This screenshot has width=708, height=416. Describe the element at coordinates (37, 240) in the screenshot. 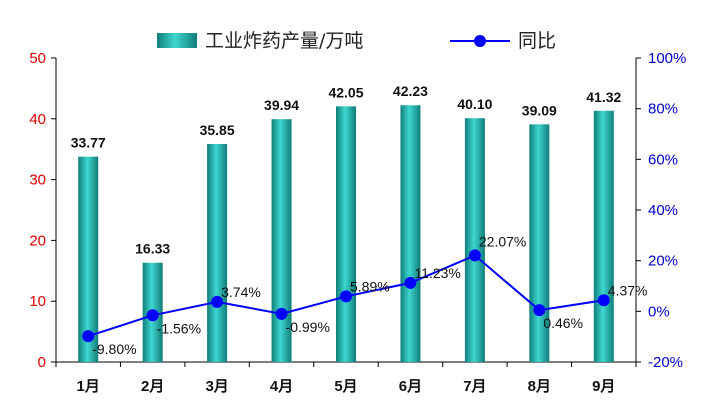

I see `left-tick-label: 20` at that location.